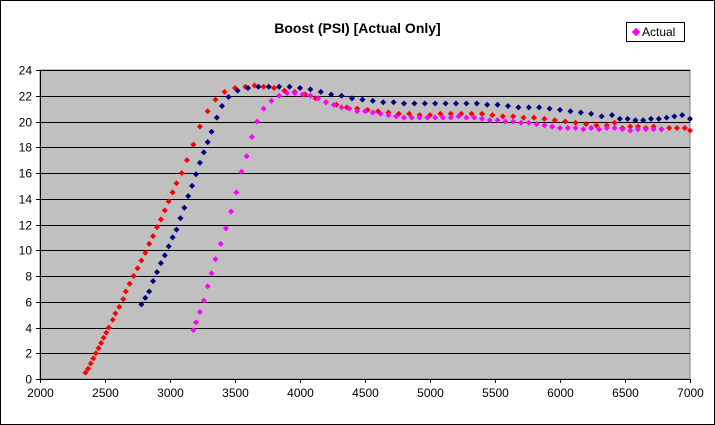 This screenshot has width=715, height=425. What do you see at coordinates (357, 28) in the screenshot?
I see `chart-title: Boost (PSI) [Actual Only]` at bounding box center [357, 28].